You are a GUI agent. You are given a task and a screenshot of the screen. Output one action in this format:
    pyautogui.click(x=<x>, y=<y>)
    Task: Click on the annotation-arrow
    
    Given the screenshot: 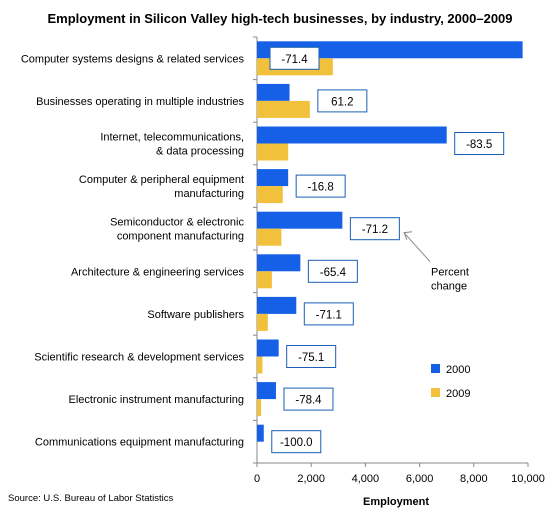 What is the action you would take?
    pyautogui.click(x=417, y=247)
    